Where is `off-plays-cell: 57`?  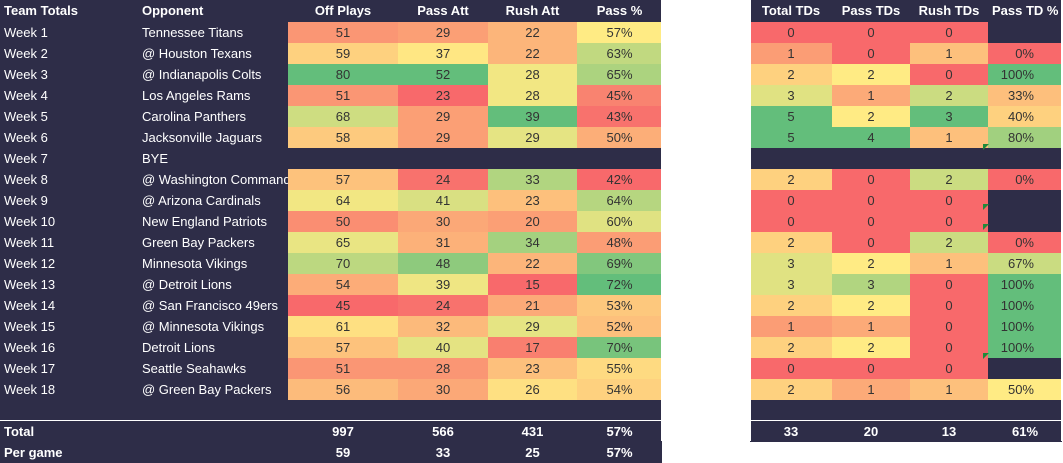
off-plays-cell: 57 is located at coordinates (343, 179).